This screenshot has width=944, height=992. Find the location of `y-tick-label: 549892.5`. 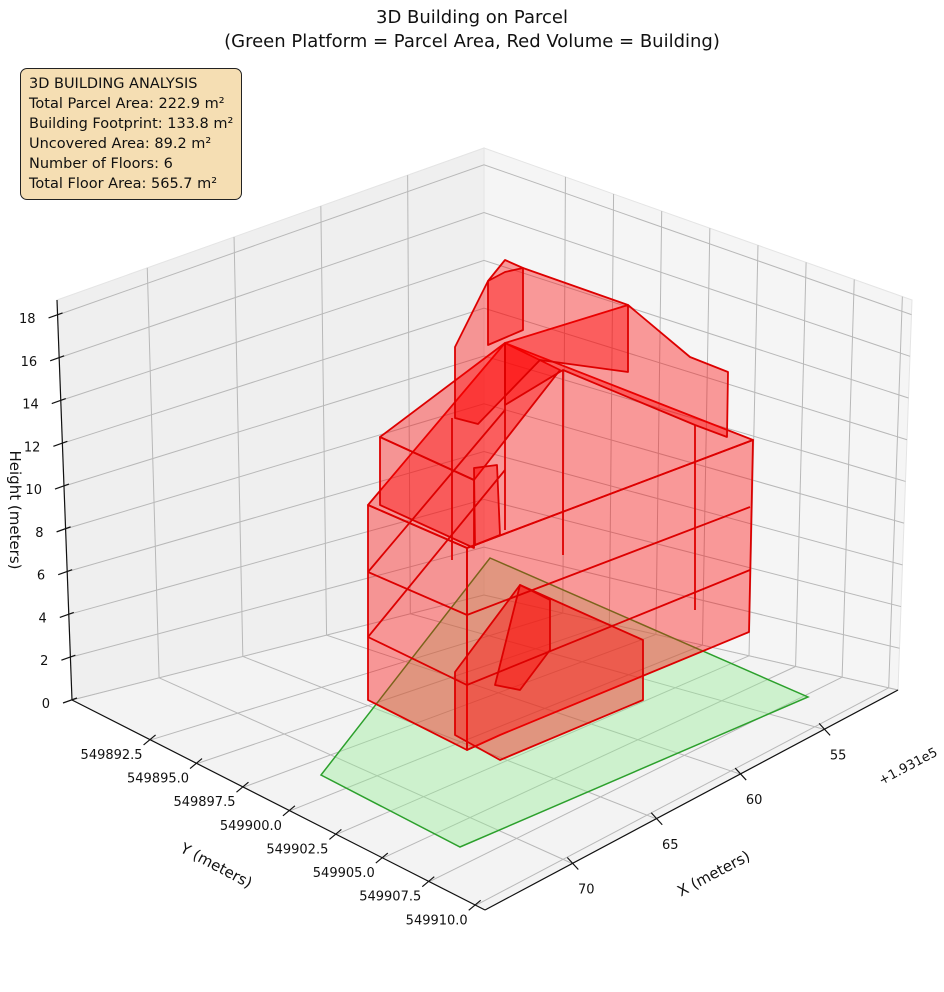

y-tick-label: 549892.5 is located at coordinates (112, 755).